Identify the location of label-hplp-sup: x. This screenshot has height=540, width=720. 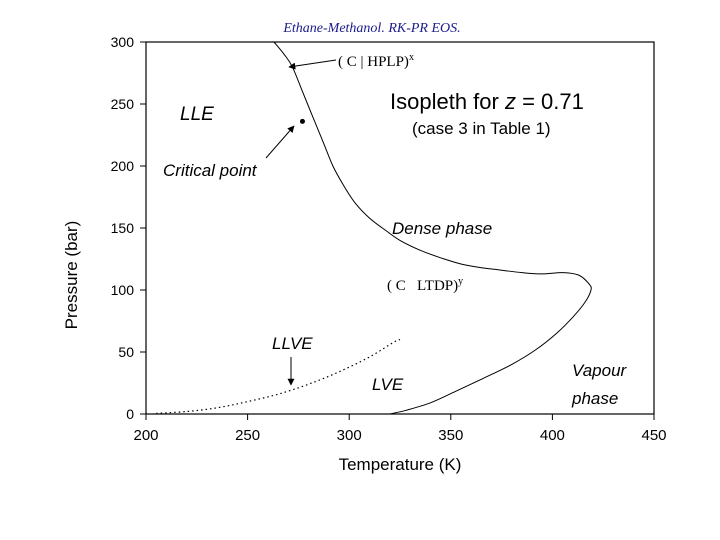
(411, 57).